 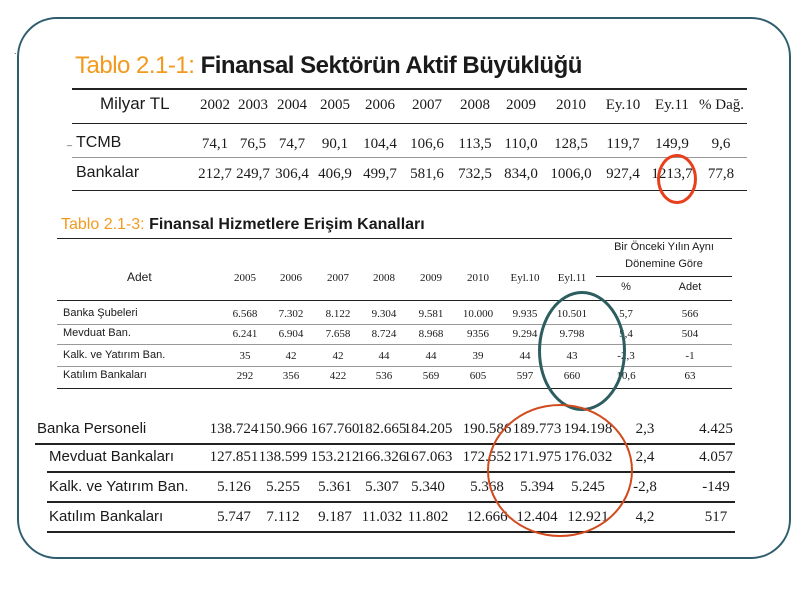 What do you see at coordinates (716, 517) in the screenshot?
I see `table3-cell: 517` at bounding box center [716, 517].